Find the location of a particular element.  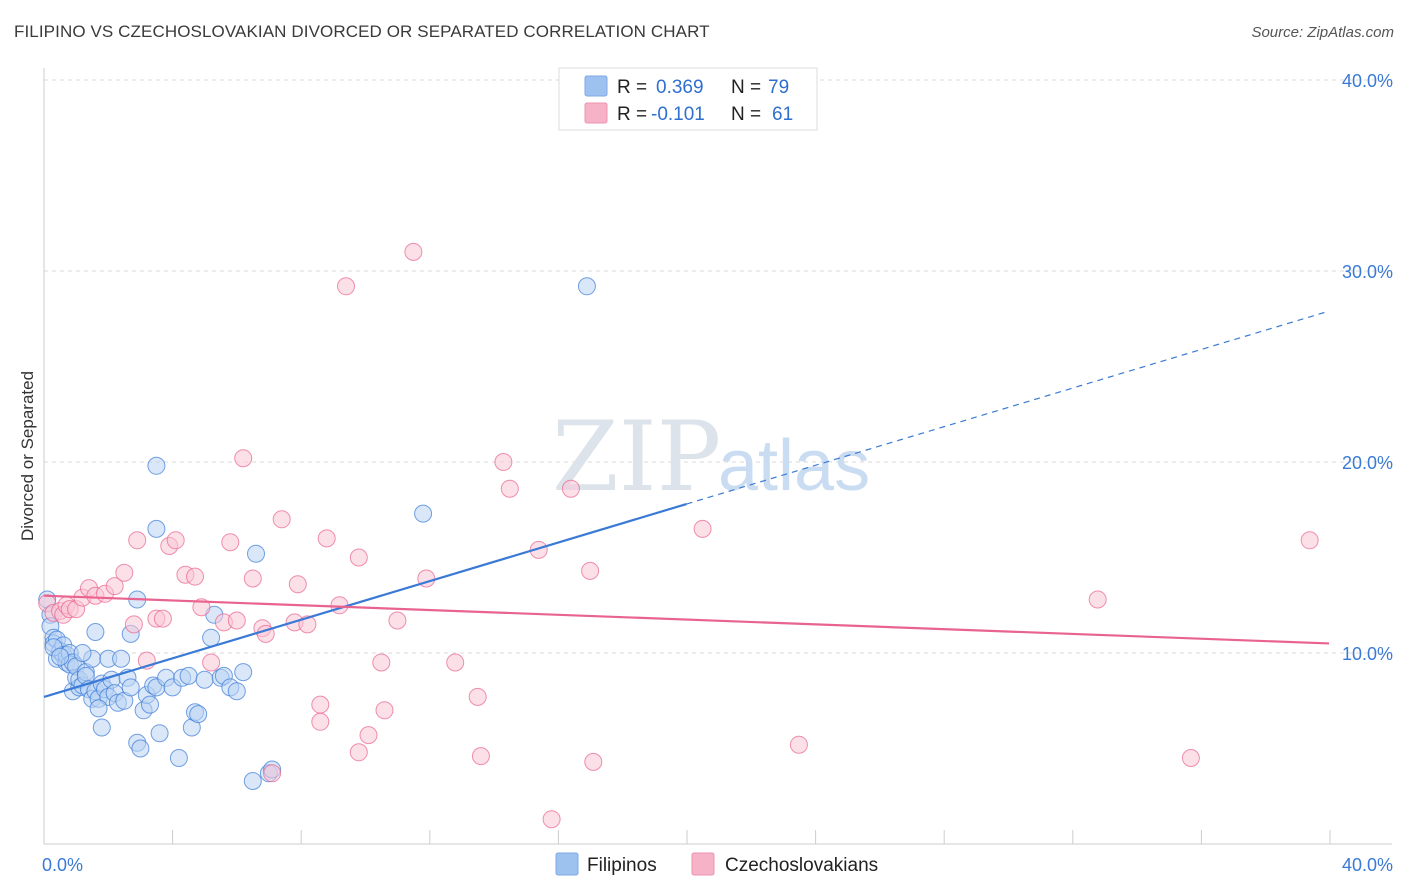

legend-r-value-czechoslovakians: -0.101 is located at coordinates (678, 114).